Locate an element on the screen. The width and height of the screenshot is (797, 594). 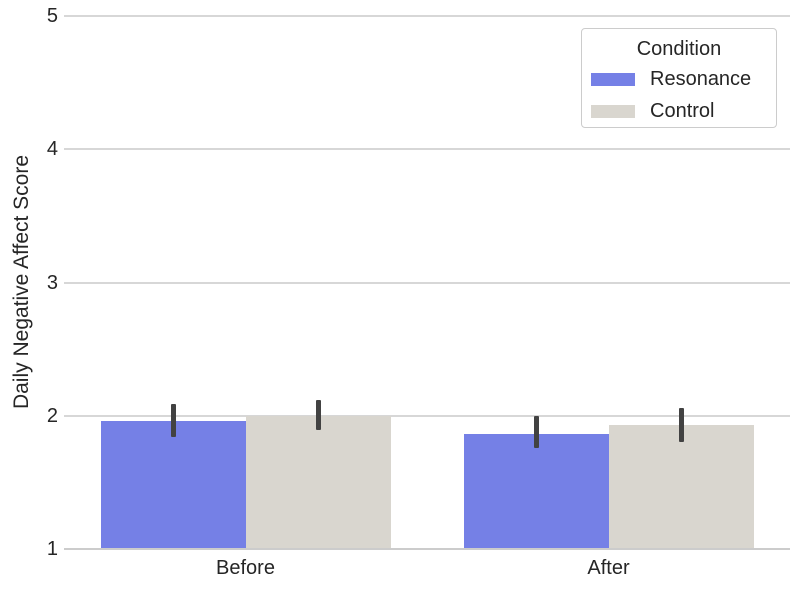
legend-label-resonance: Resonance is located at coordinates (701, 78).